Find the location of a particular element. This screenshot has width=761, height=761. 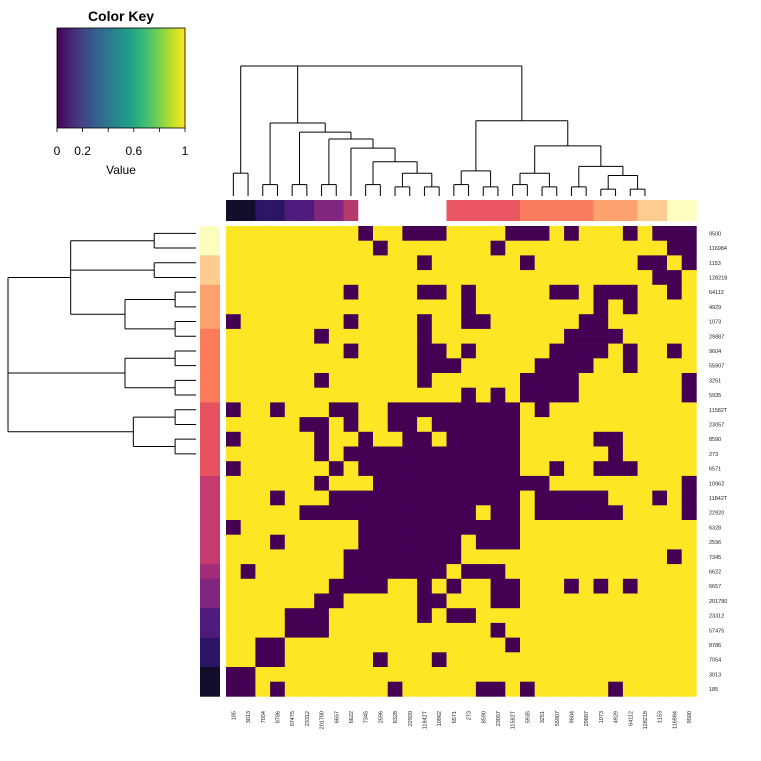

row-label: 4929 is located at coordinates (715, 308).